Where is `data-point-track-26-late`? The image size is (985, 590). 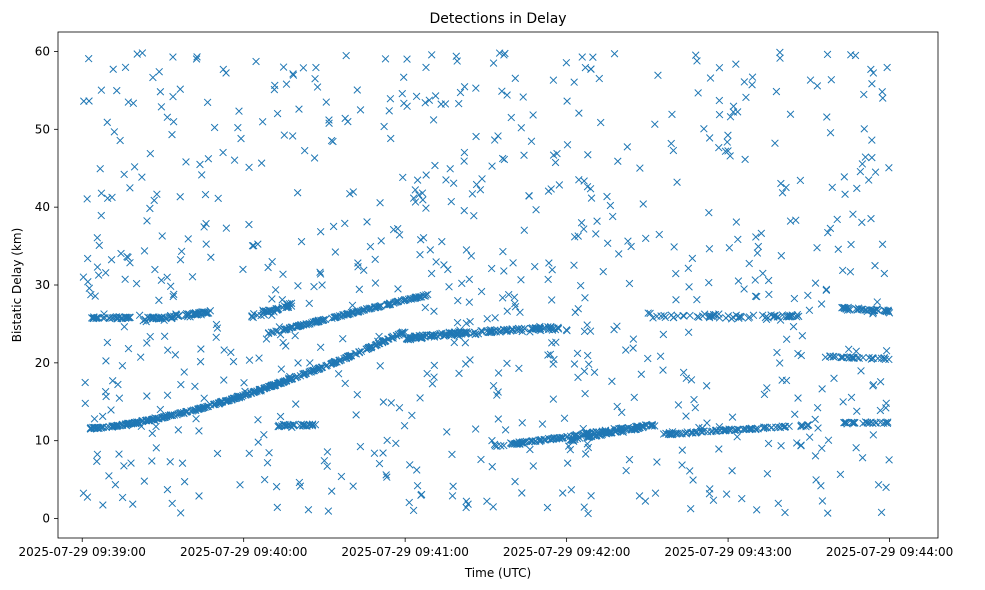
data-point-track-26-late is located at coordinates (792, 315).